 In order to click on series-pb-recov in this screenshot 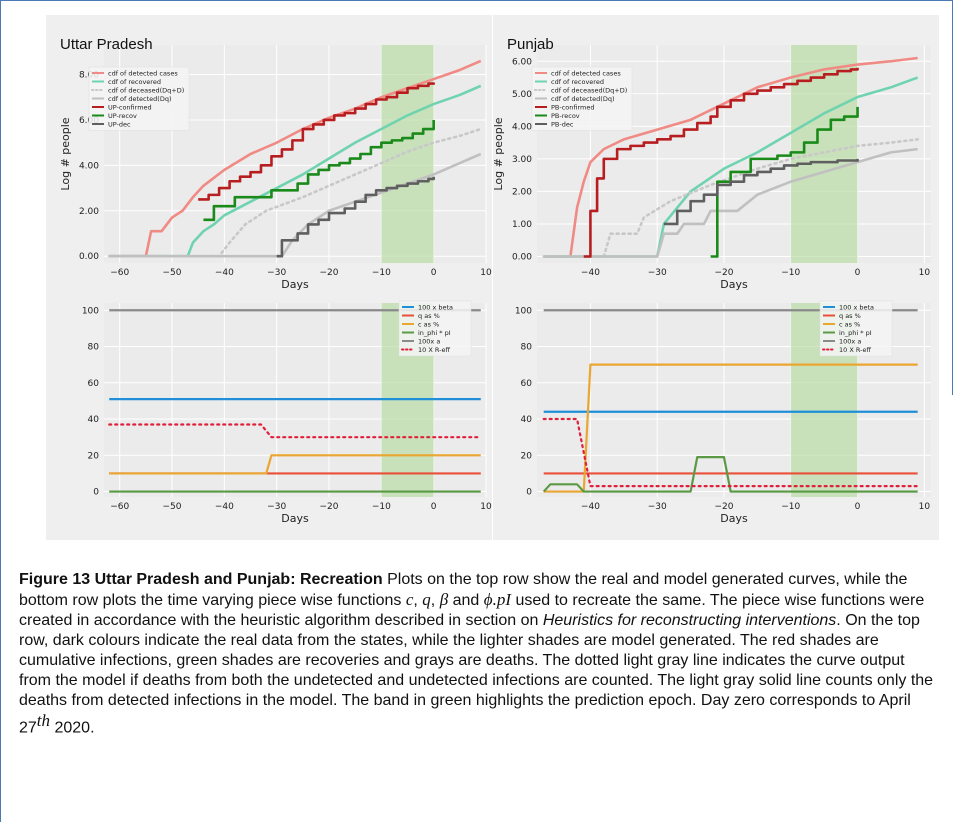, I will do `click(784, 182)`.